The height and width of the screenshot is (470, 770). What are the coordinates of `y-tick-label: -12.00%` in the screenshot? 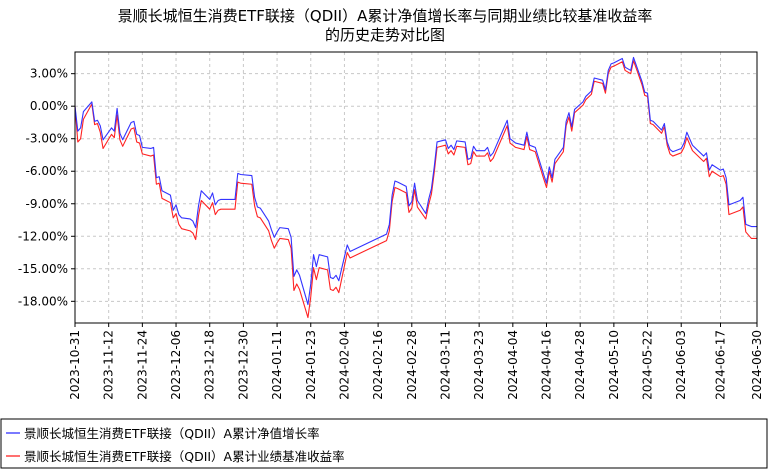 It's located at (43, 236).